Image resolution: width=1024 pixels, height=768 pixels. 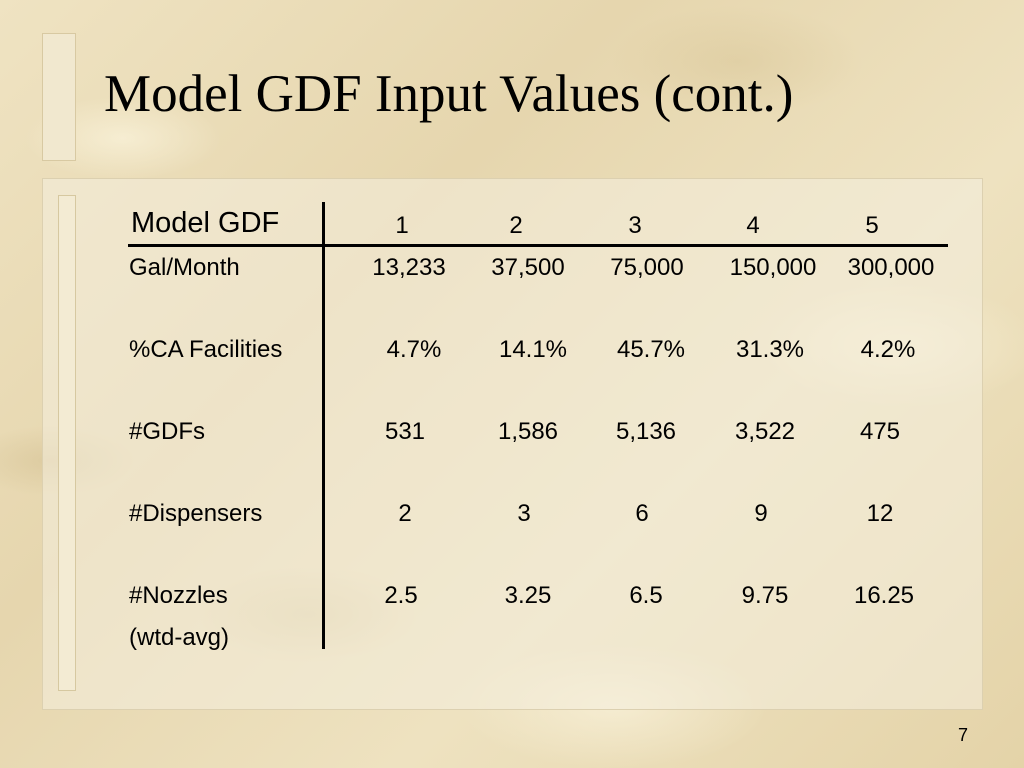 I want to click on table-cell: 9.75, so click(x=765, y=595).